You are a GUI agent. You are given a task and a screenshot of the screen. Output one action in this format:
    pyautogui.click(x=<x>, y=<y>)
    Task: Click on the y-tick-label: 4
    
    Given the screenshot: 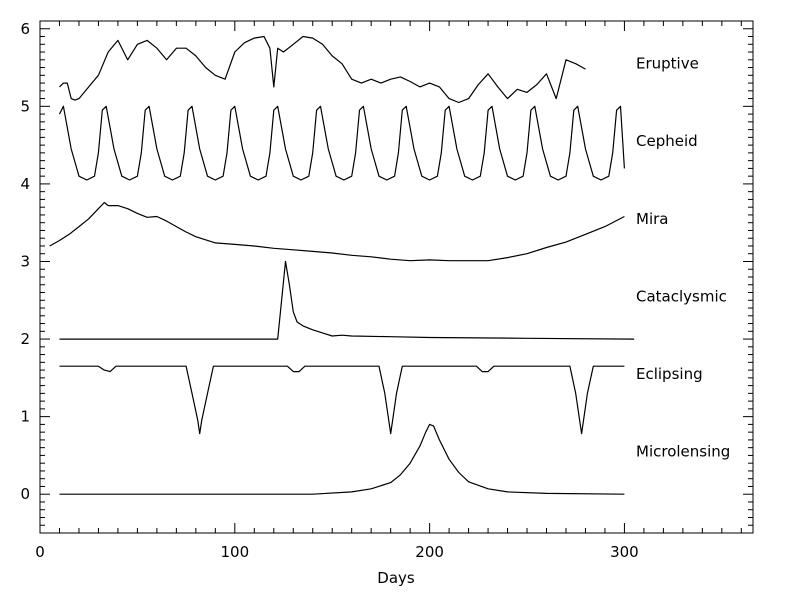 What is the action you would take?
    pyautogui.click(x=25, y=184)
    